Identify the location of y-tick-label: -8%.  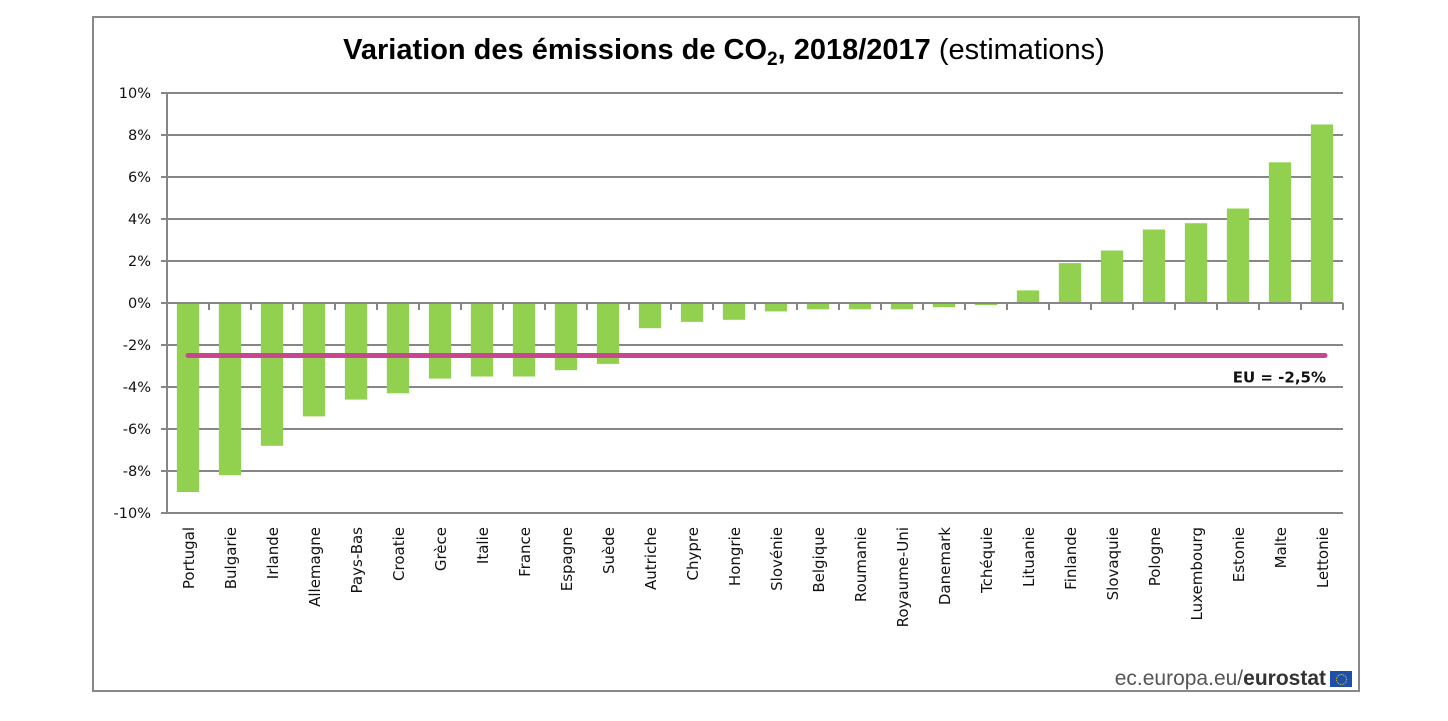
(137, 472).